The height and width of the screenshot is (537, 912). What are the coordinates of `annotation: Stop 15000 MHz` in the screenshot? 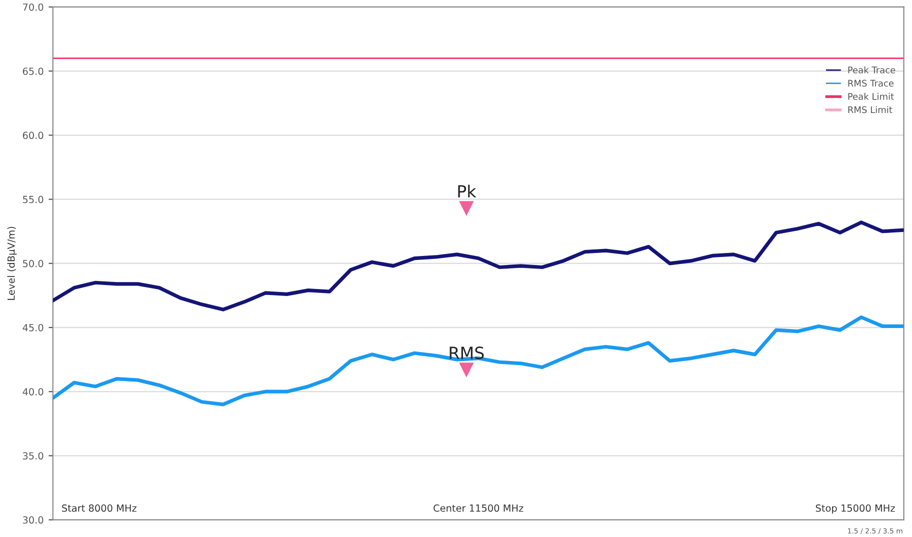 It's located at (855, 509).